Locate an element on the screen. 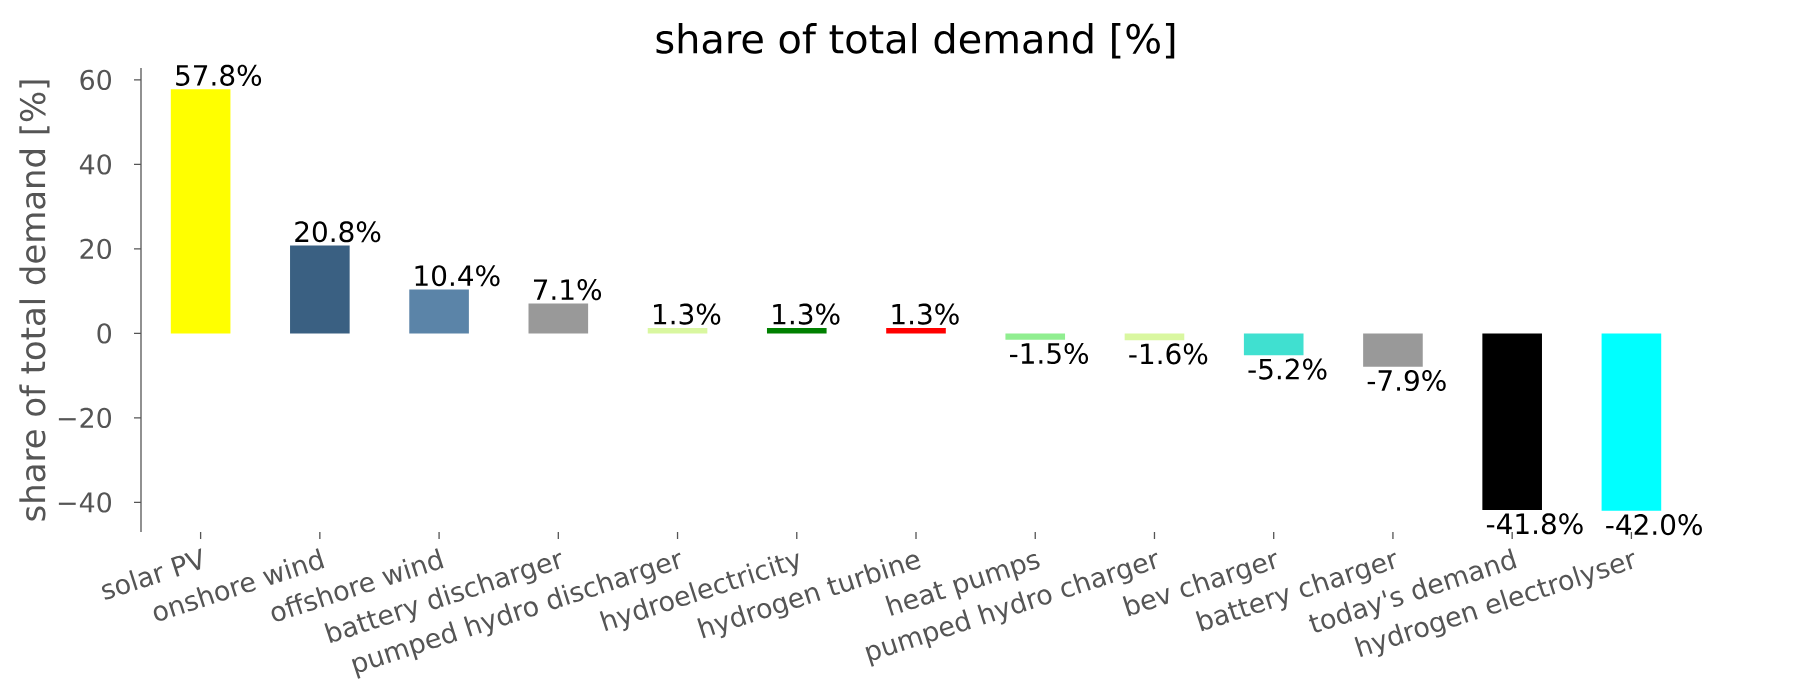 The width and height of the screenshot is (1802, 689). data-label: -42.0% is located at coordinates (1654, 525).